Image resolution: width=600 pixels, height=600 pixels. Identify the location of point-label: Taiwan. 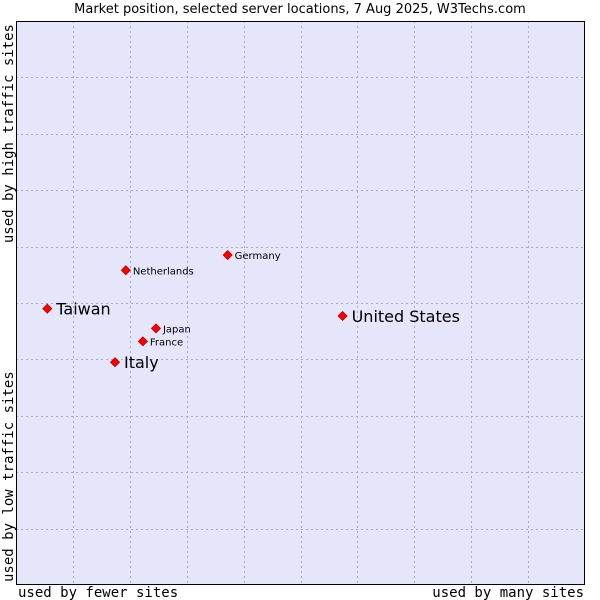
(82, 309).